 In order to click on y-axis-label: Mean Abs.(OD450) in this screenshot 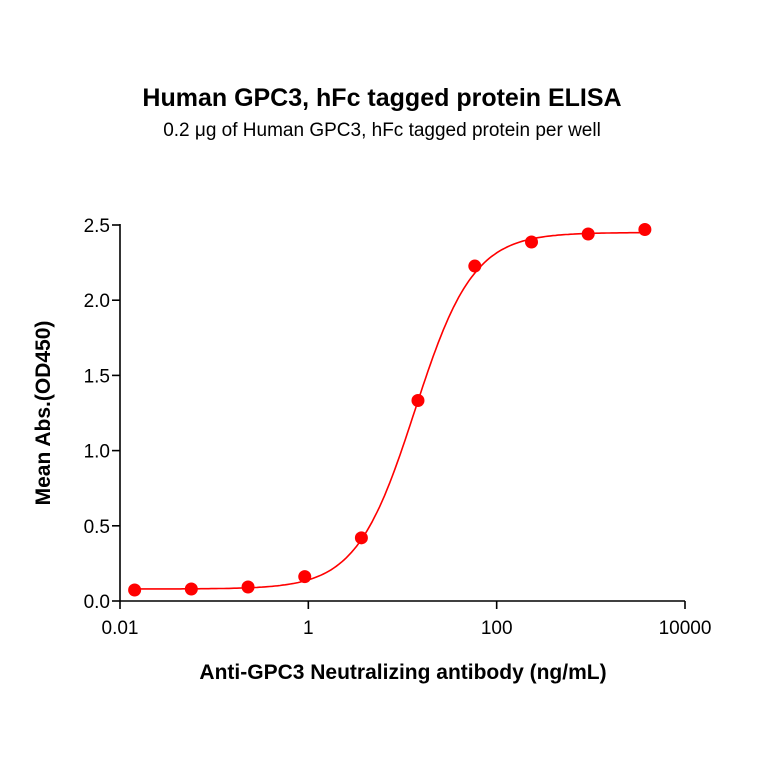, I will do `click(43, 413)`.